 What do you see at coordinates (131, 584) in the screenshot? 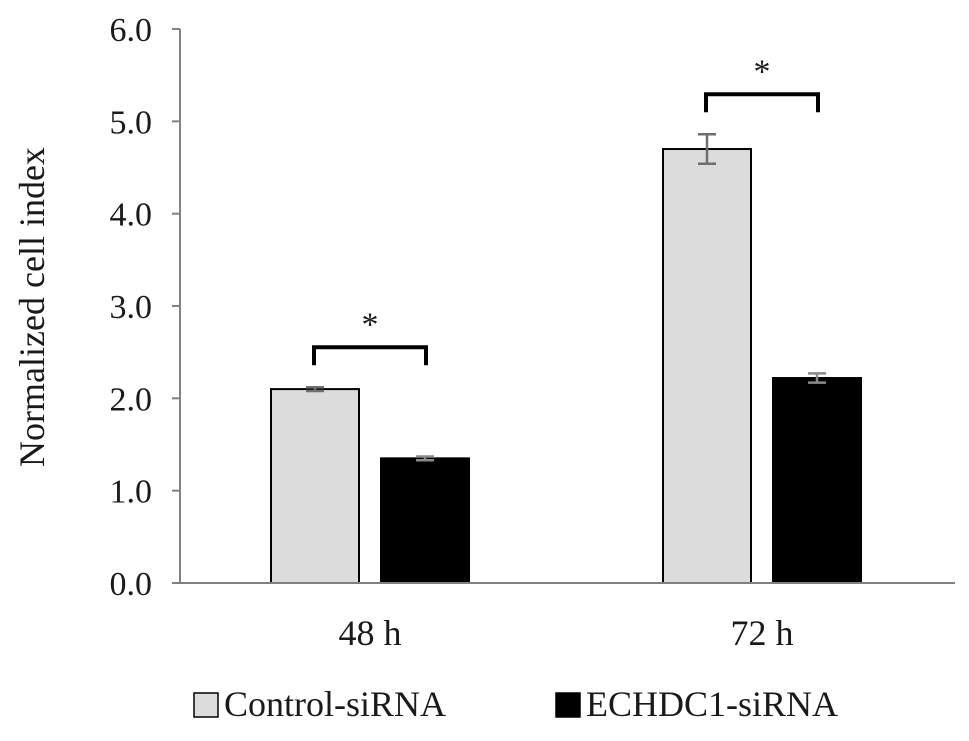
I see `y-tick-label: 0.0` at bounding box center [131, 584].